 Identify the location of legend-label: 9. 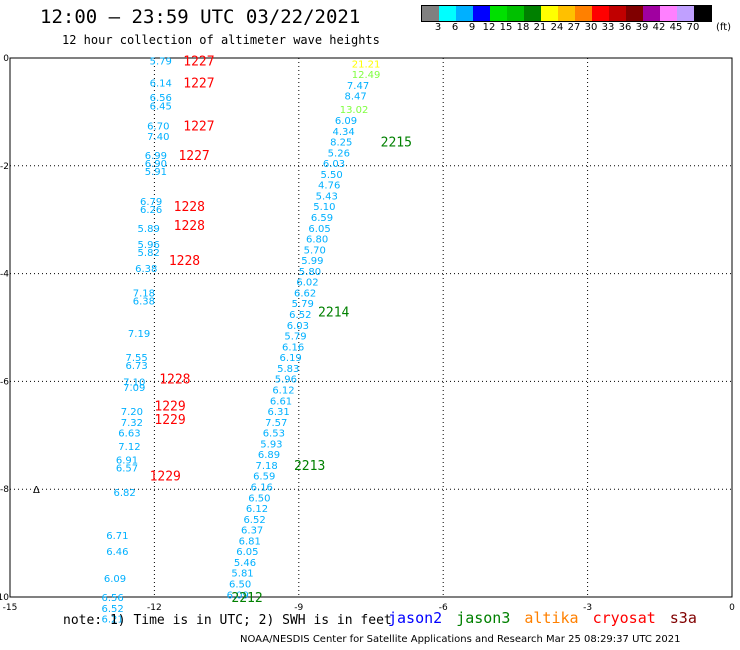
(472, 27).